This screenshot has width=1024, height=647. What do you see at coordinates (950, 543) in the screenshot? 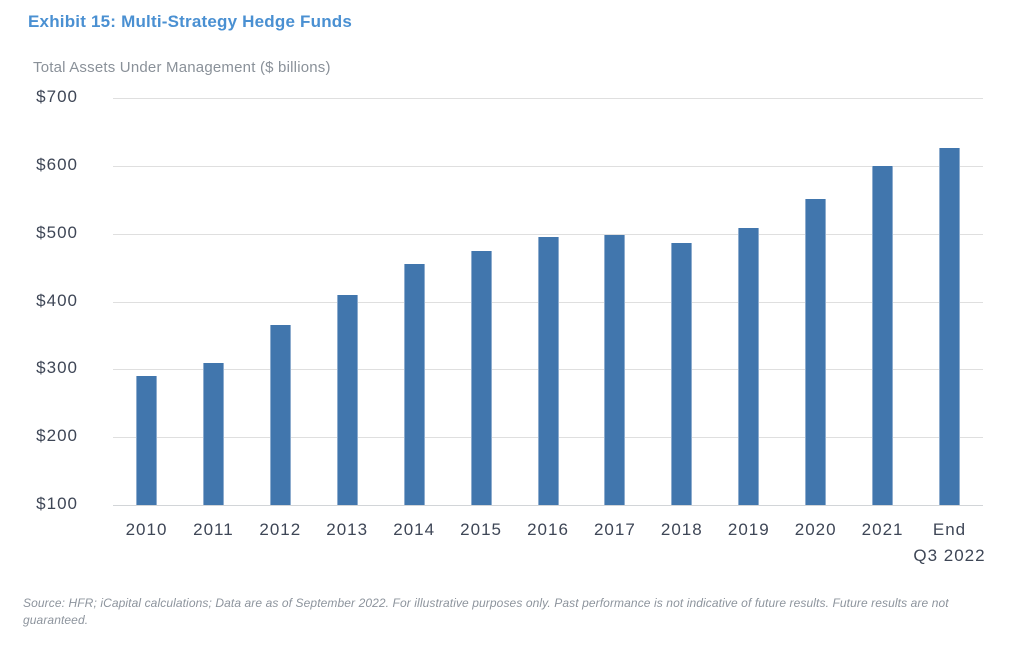
I see `x-tick-label: End Q3 2022` at bounding box center [950, 543].